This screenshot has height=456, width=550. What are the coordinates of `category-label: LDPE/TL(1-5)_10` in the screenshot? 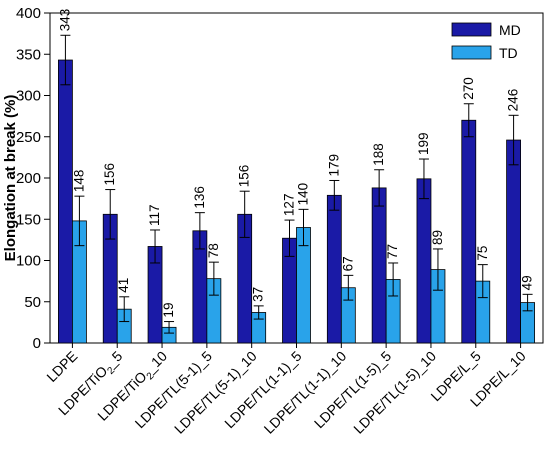 It's located at (394, 392).